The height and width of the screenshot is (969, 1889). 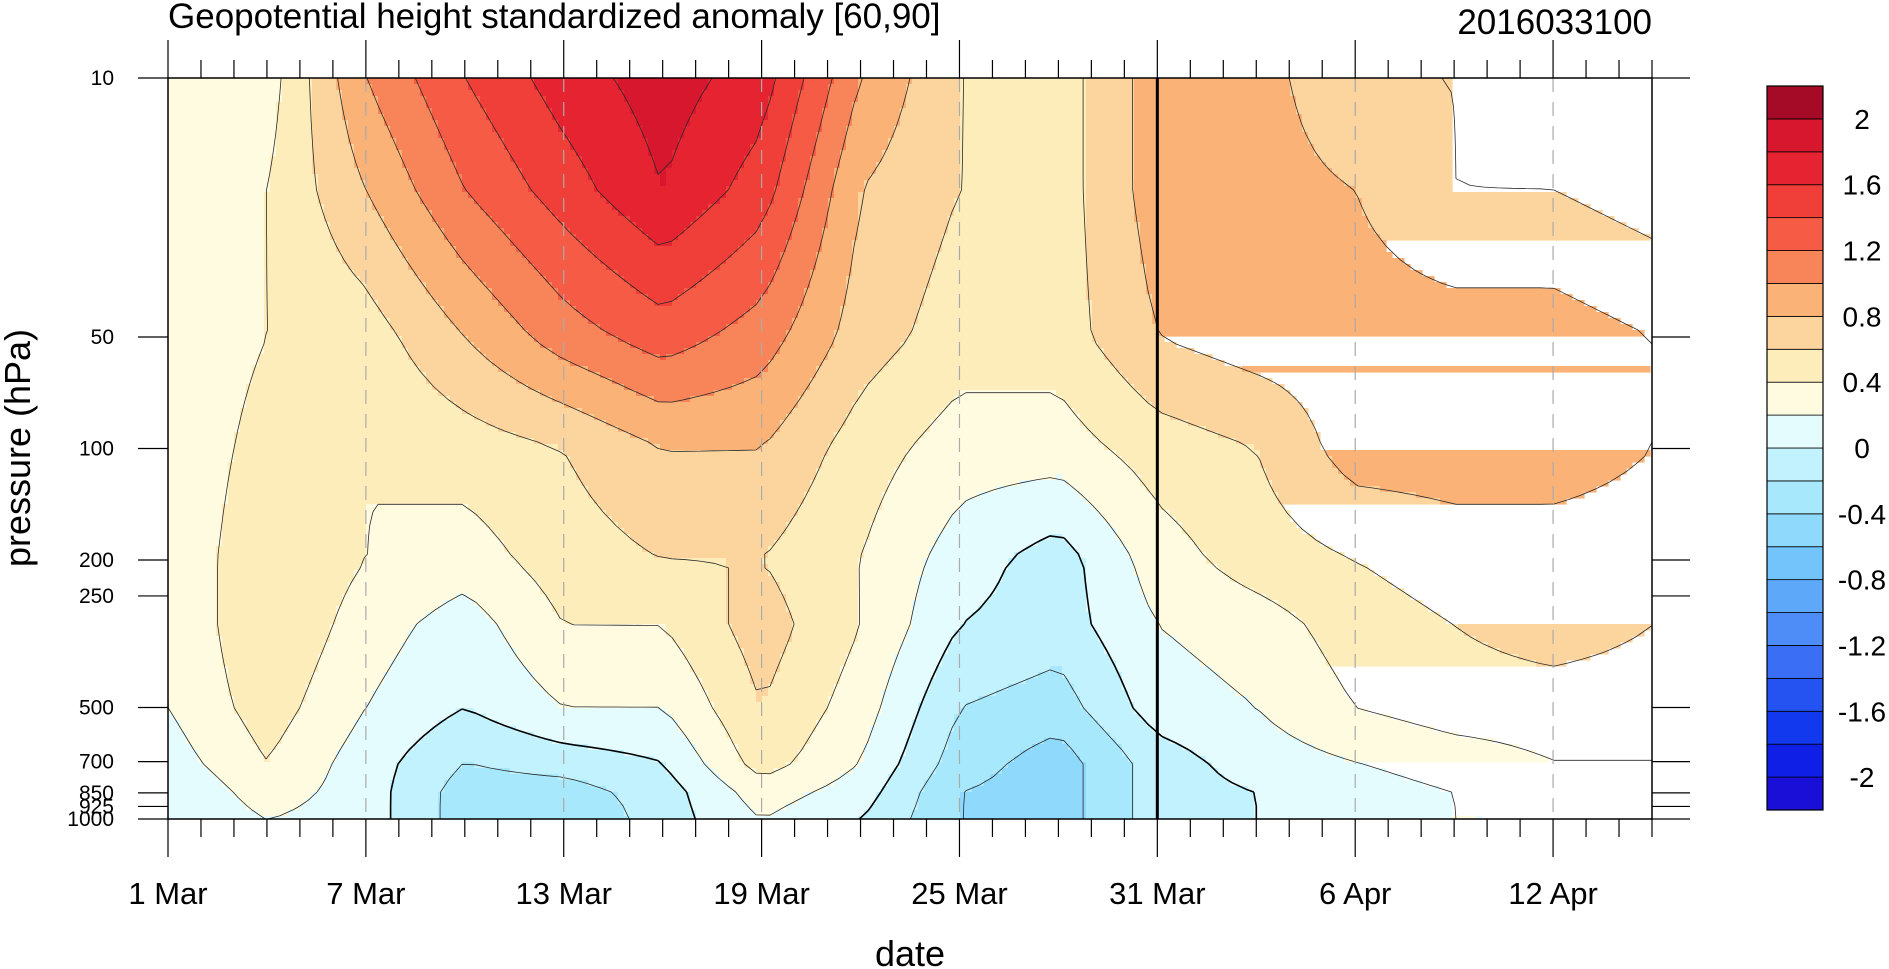 I want to click on x-tick-label: 6 Apr, so click(x=1355, y=893).